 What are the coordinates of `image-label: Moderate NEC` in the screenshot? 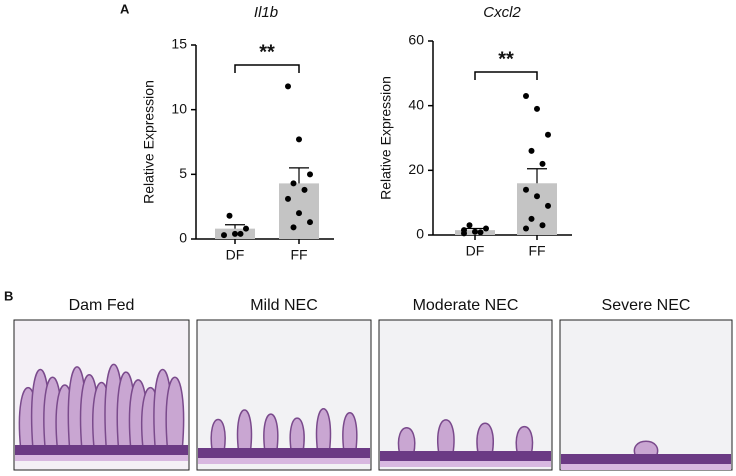 It's located at (466, 305).